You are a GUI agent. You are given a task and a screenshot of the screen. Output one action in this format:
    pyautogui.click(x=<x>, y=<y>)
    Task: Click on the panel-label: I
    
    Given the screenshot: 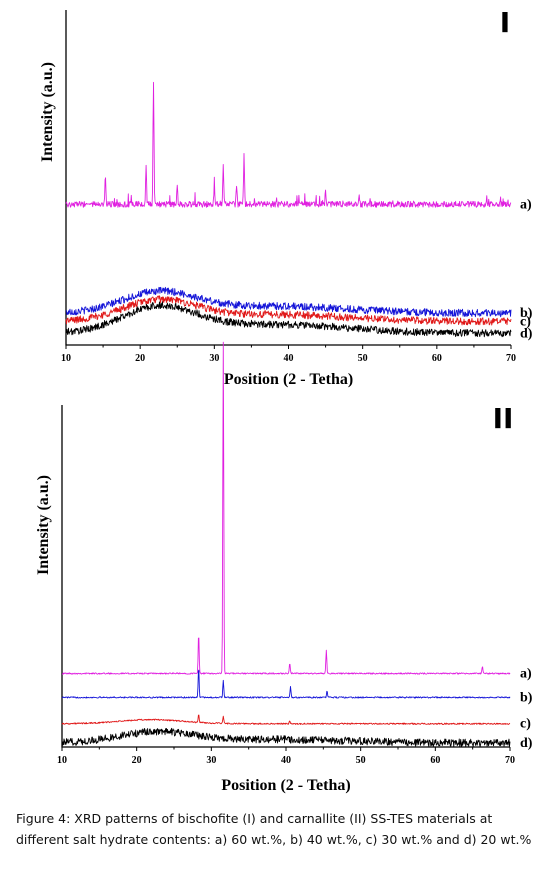 What is the action you would take?
    pyautogui.click(x=505, y=22)
    